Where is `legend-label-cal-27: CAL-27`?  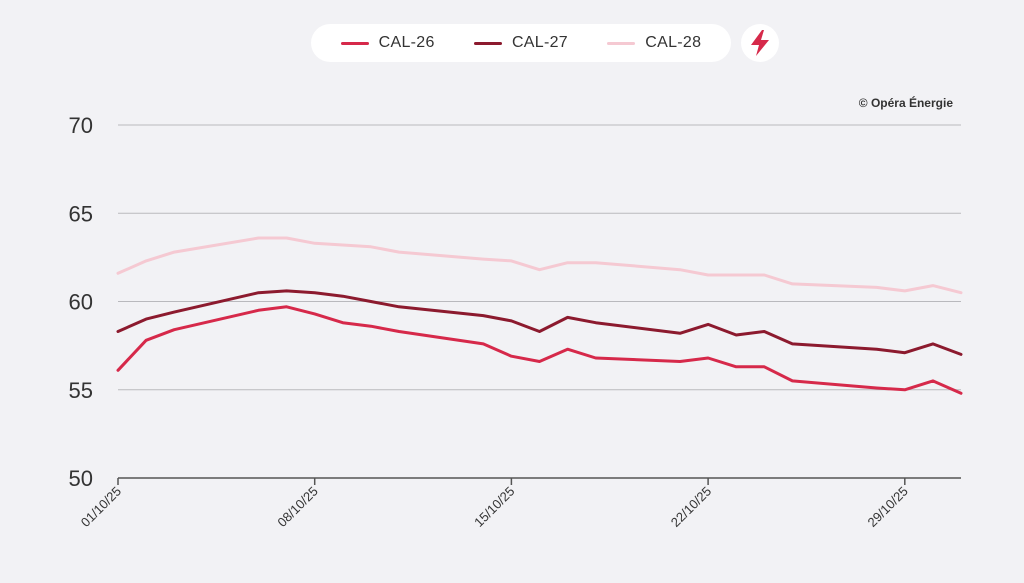 legend-label-cal-27: CAL-27 is located at coordinates (540, 42).